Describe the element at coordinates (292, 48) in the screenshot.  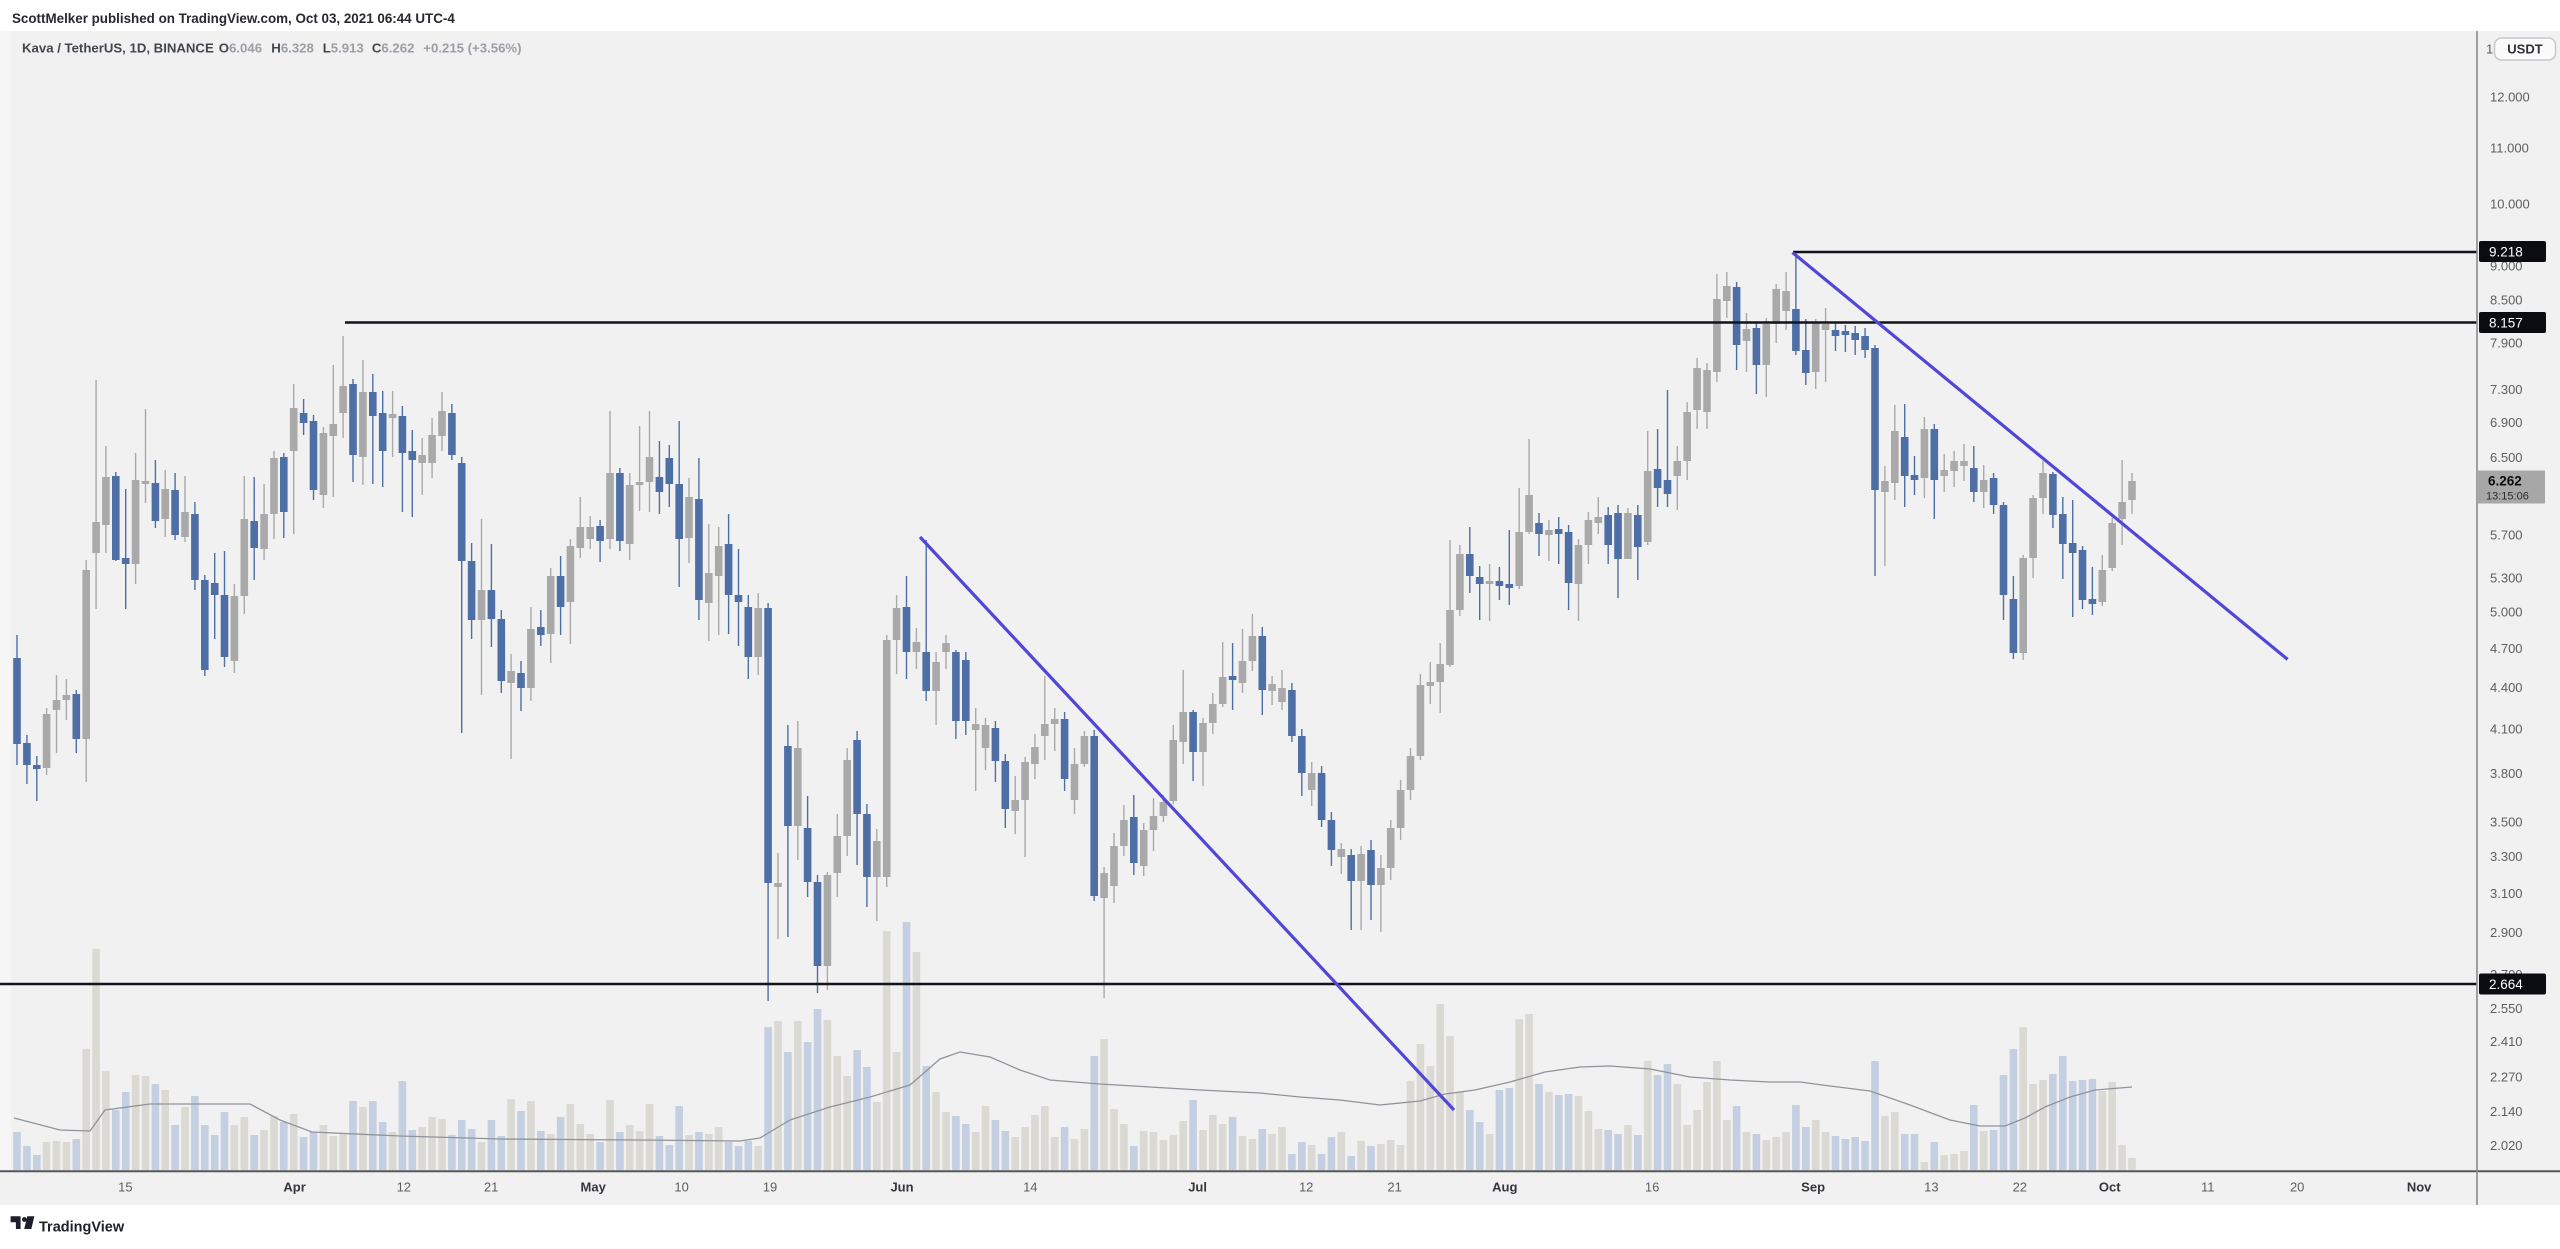
I see `svg-text: H6.328` at that location.